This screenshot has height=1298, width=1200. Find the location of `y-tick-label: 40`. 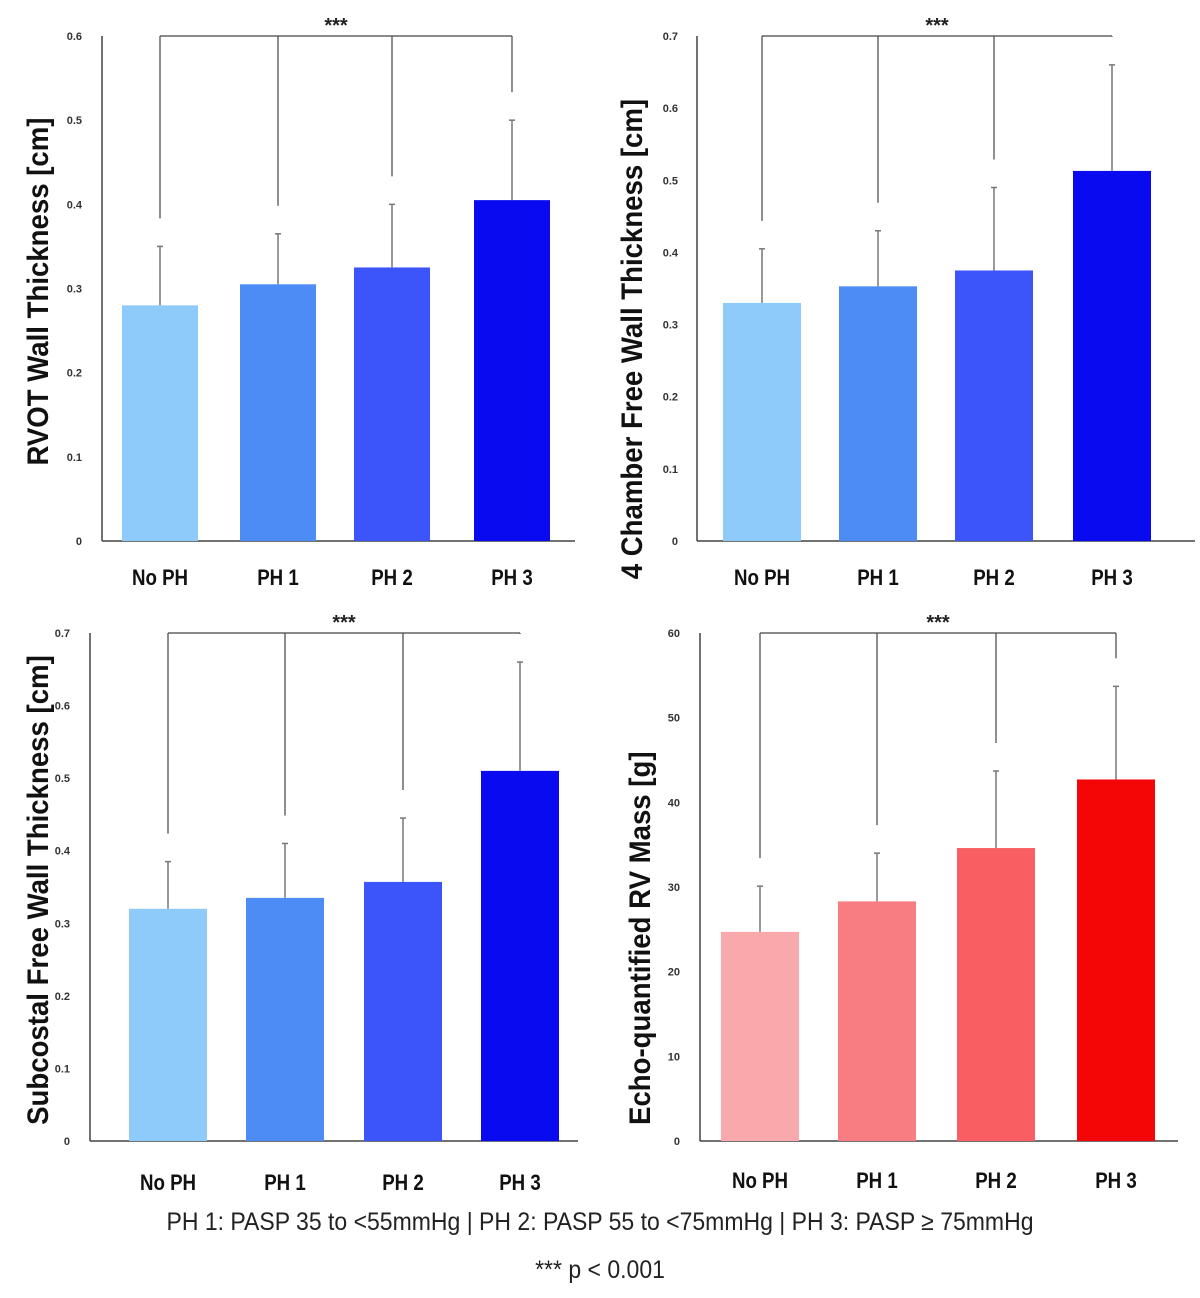

y-tick-label: 40 is located at coordinates (674, 803).